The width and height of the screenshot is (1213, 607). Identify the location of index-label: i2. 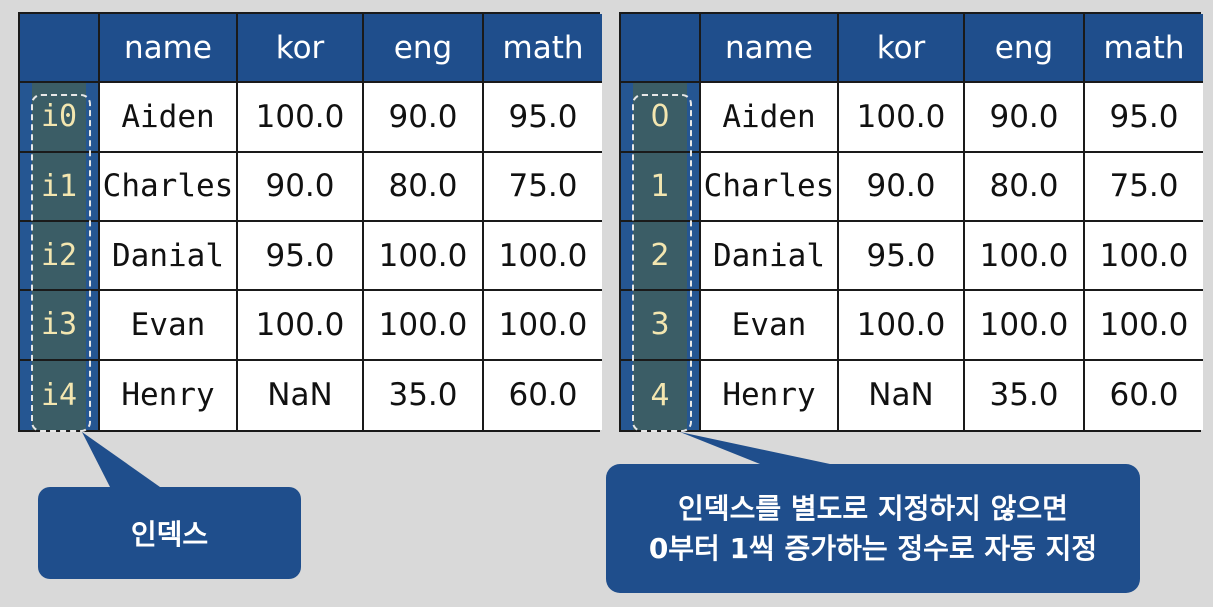
(59, 256).